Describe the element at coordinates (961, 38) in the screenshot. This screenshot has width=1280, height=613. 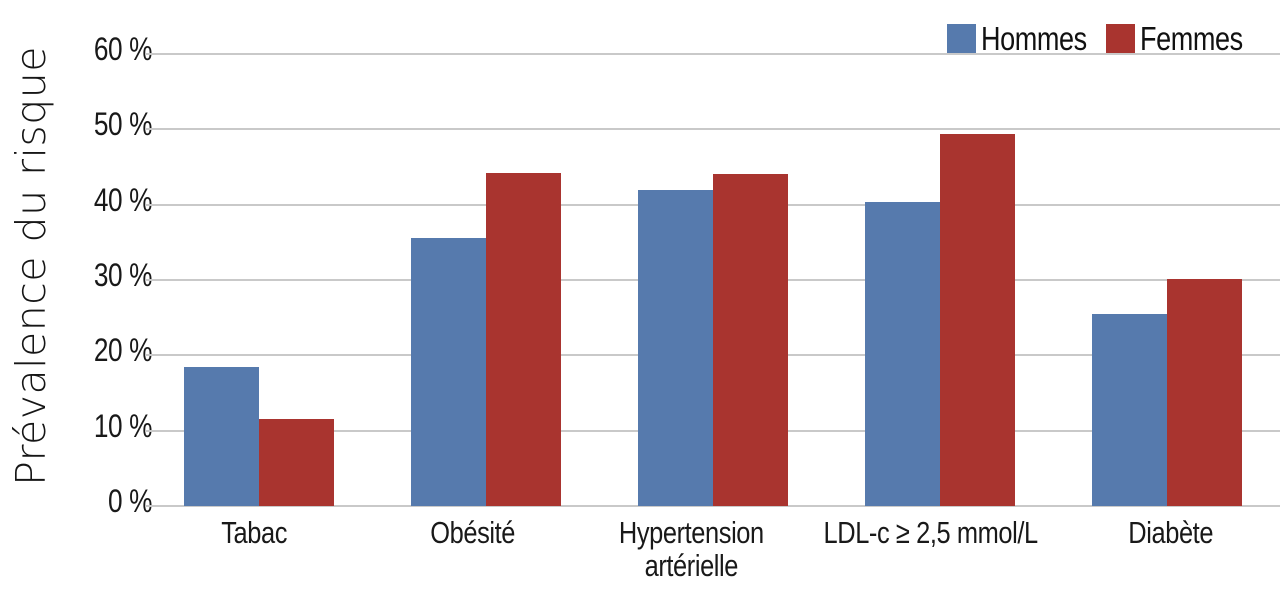
I see `legend-swatch-hommes` at that location.